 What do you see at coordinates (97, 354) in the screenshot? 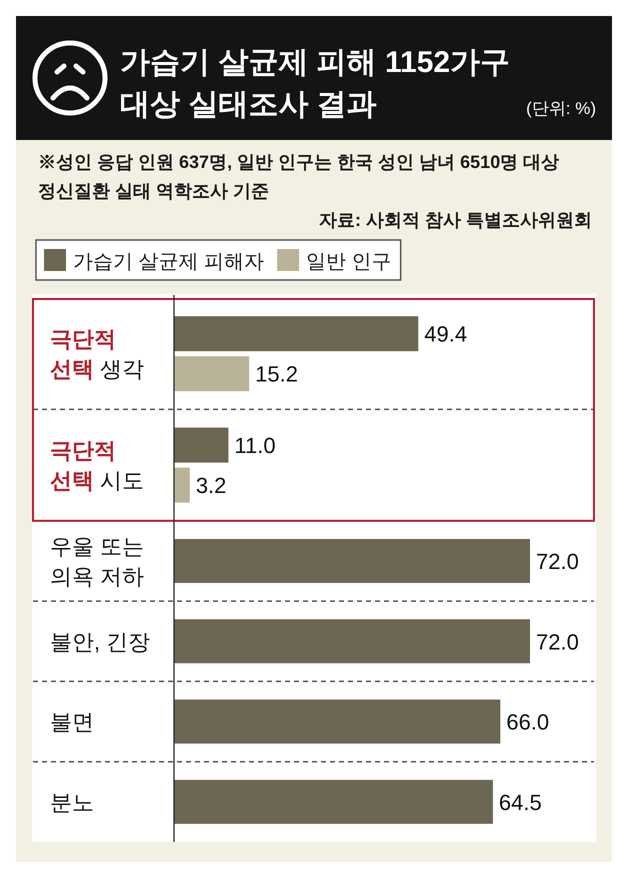
I see `y-tick-label: 극단적 선택 생각` at bounding box center [97, 354].